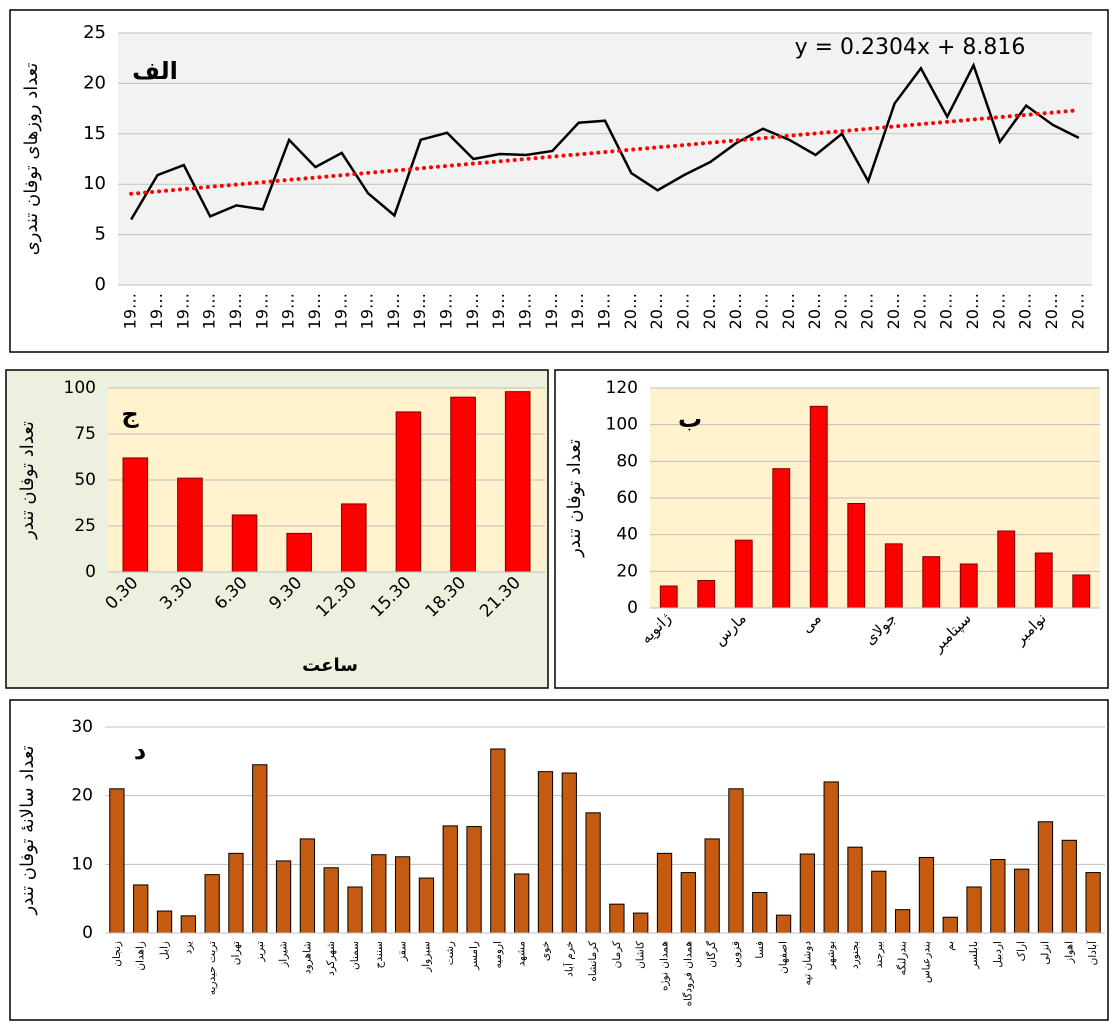 Image resolution: width=1111 pixels, height=1026 pixels. Describe the element at coordinates (831, 955) in the screenshot. I see `x-tick-label: بوشهر` at that location.